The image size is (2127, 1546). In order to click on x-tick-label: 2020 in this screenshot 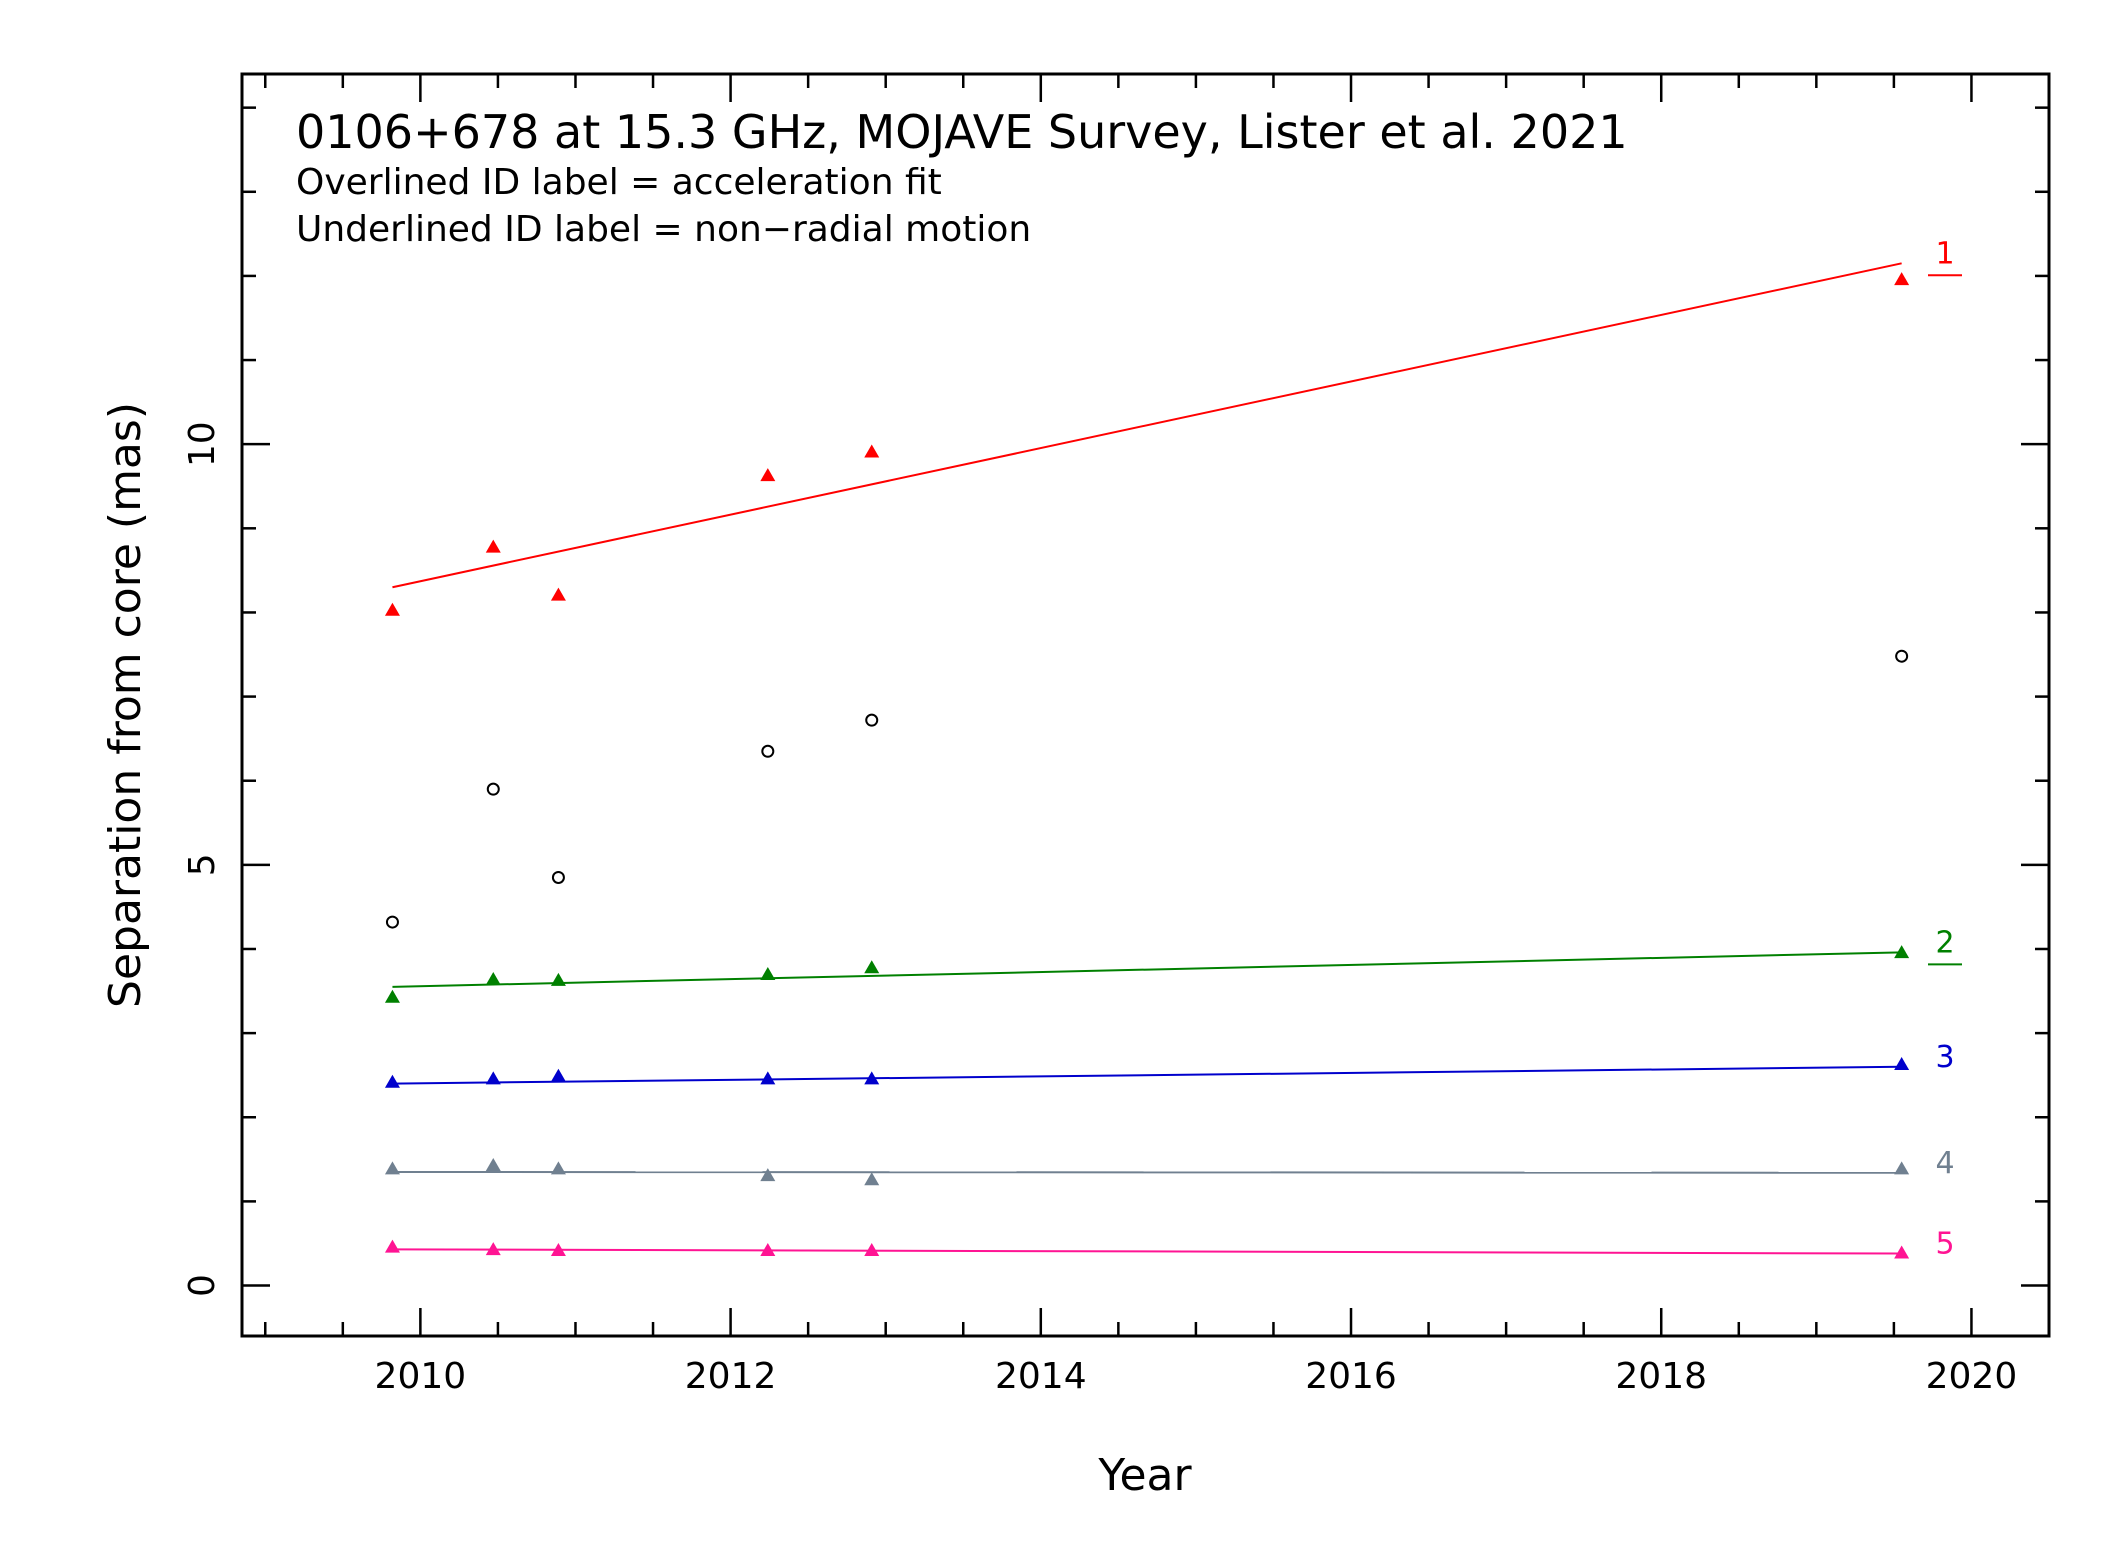, I will do `click(1972, 1376)`.